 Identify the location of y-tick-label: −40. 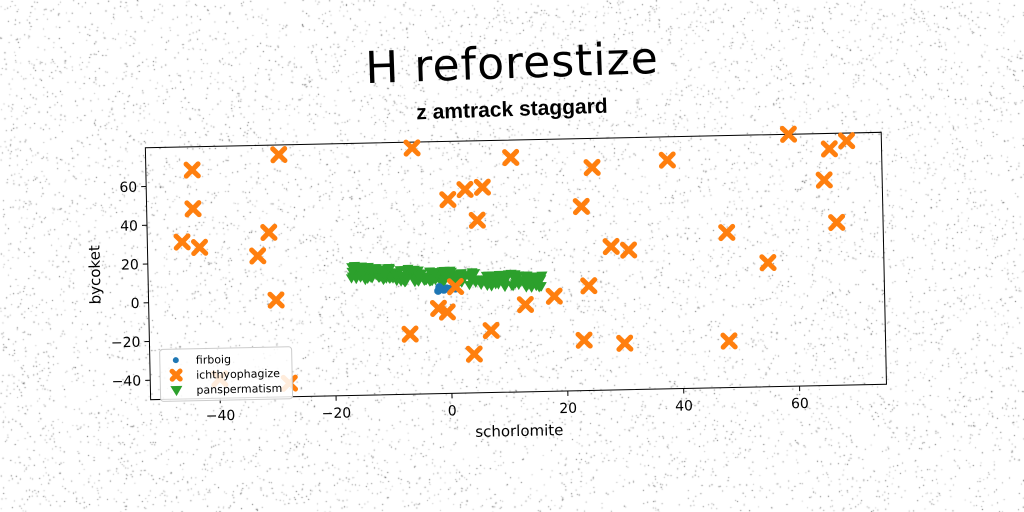
(127, 381).